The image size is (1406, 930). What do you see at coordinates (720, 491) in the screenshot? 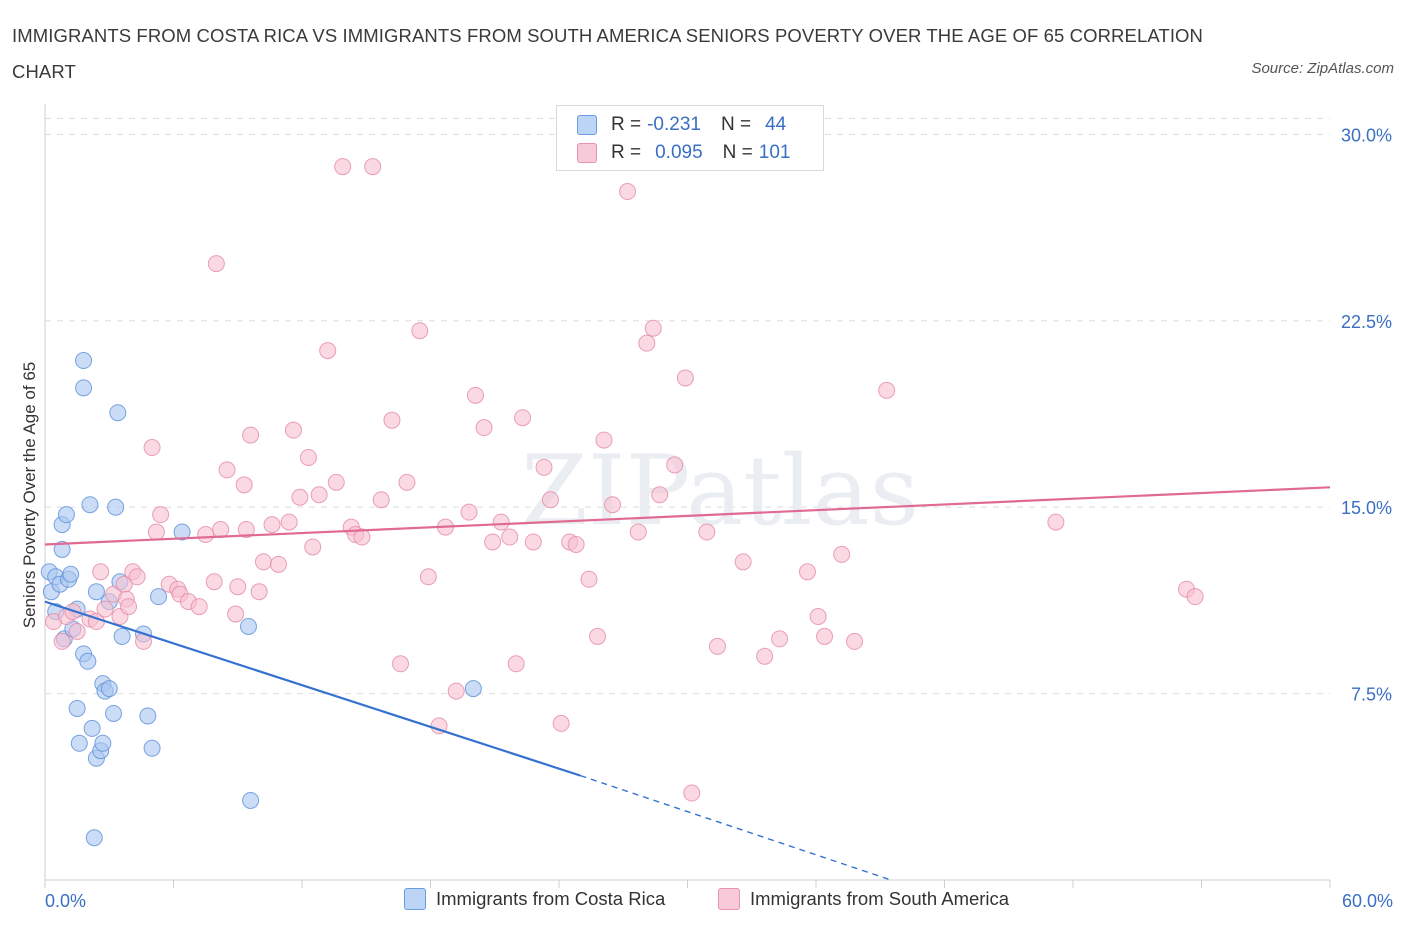
I see `watermark: ZIPatlas` at bounding box center [720, 491].